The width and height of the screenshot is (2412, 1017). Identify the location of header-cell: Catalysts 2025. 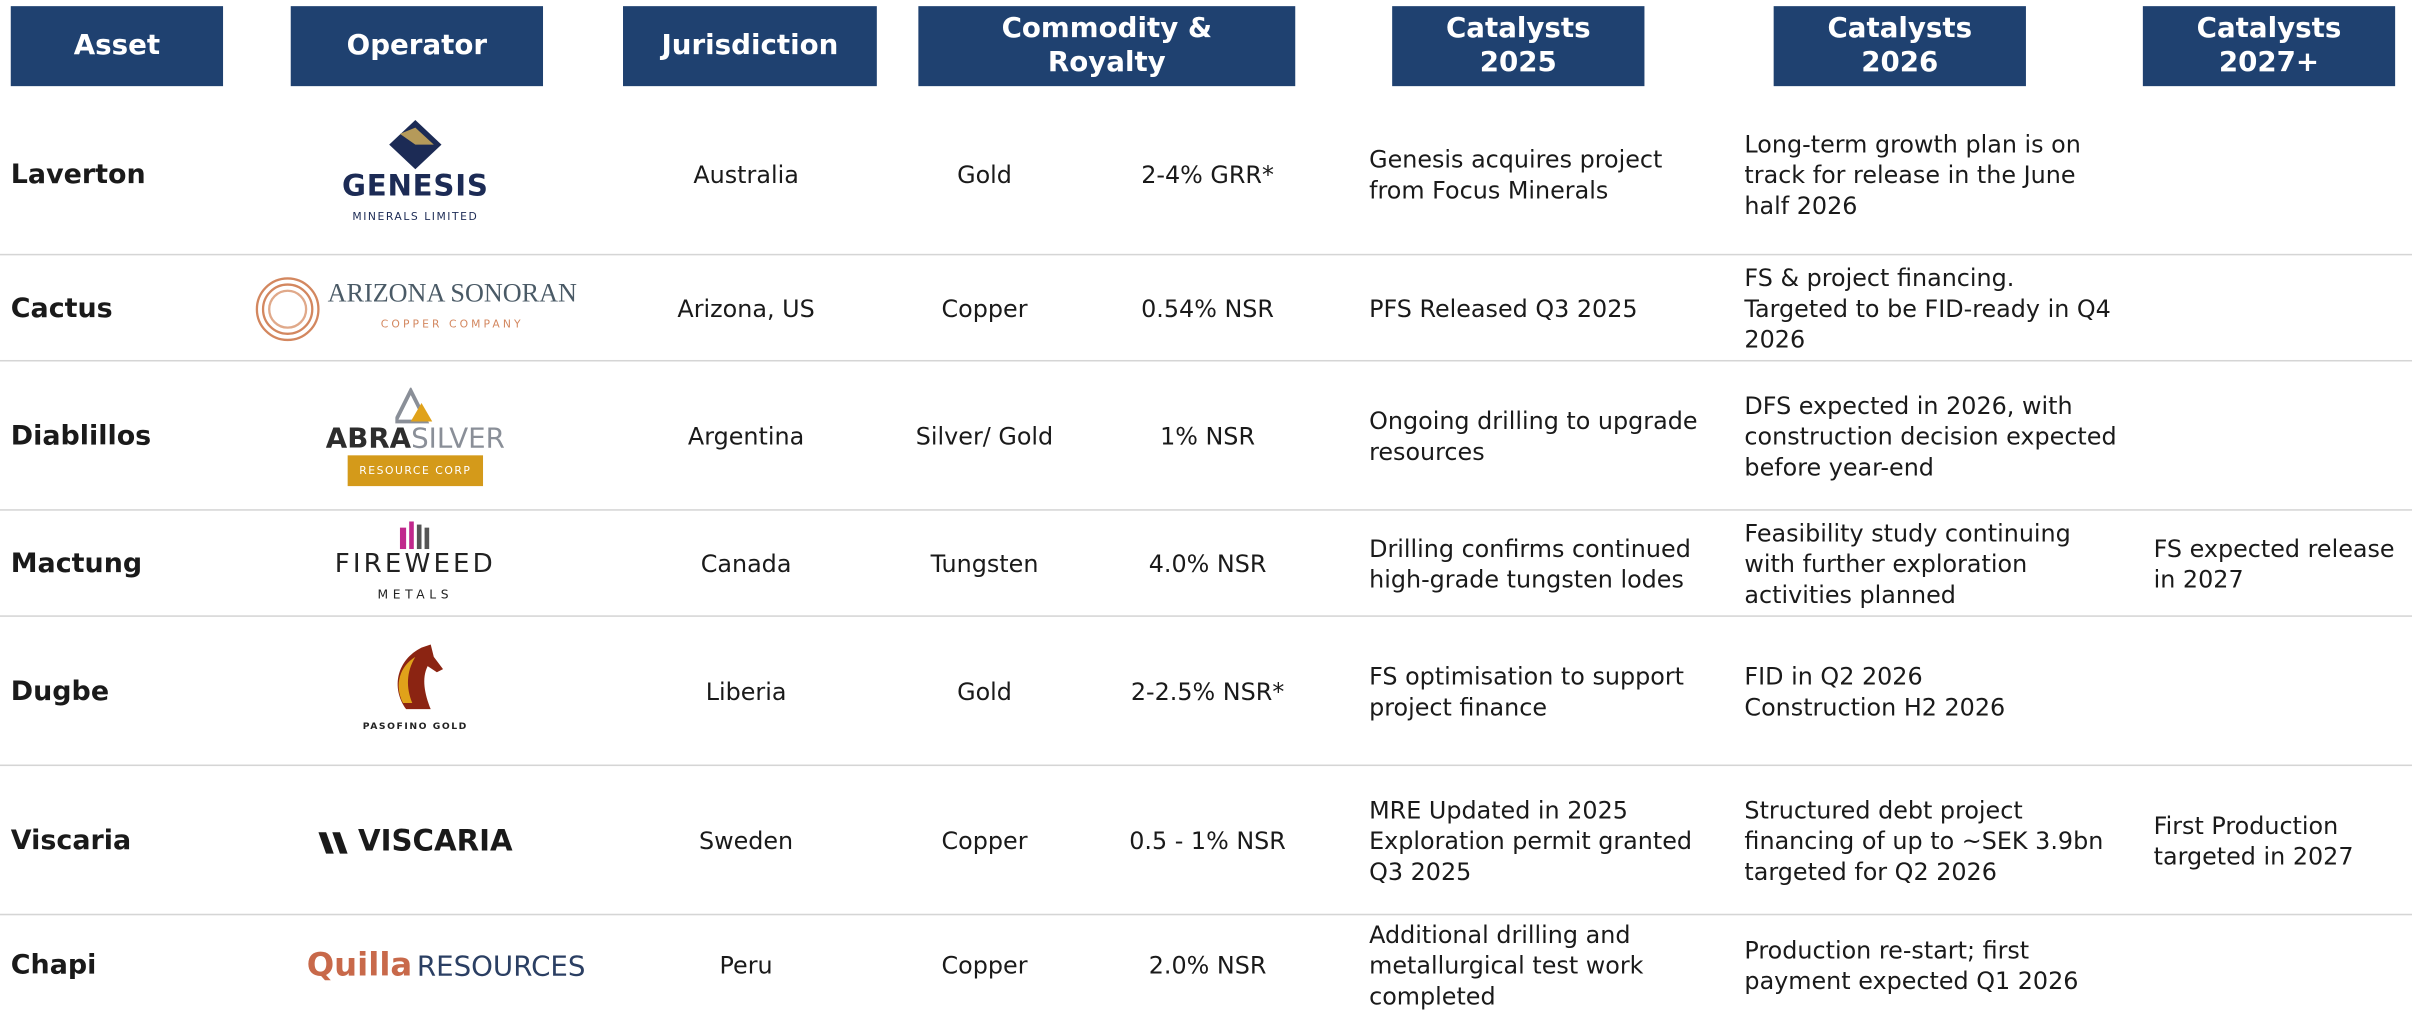
(1518, 46).